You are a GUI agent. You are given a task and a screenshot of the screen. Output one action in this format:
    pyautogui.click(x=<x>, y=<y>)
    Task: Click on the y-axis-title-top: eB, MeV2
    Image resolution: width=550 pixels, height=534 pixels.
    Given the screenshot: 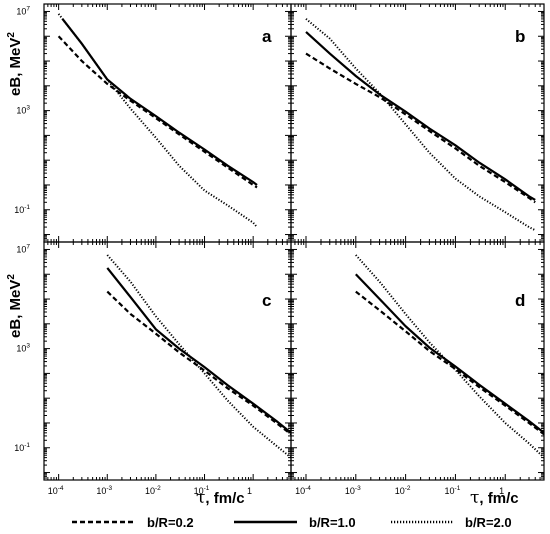 What is the action you would take?
    pyautogui.click(x=15, y=64)
    